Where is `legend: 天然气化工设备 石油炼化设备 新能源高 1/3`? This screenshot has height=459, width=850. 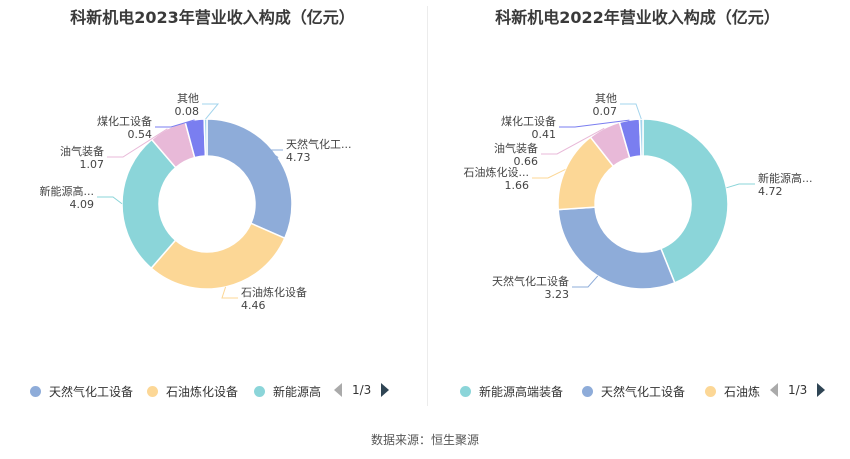
legend: 天然气化工设备 石油炼化设备 新能源高 1/3 is located at coordinates (212, 393).